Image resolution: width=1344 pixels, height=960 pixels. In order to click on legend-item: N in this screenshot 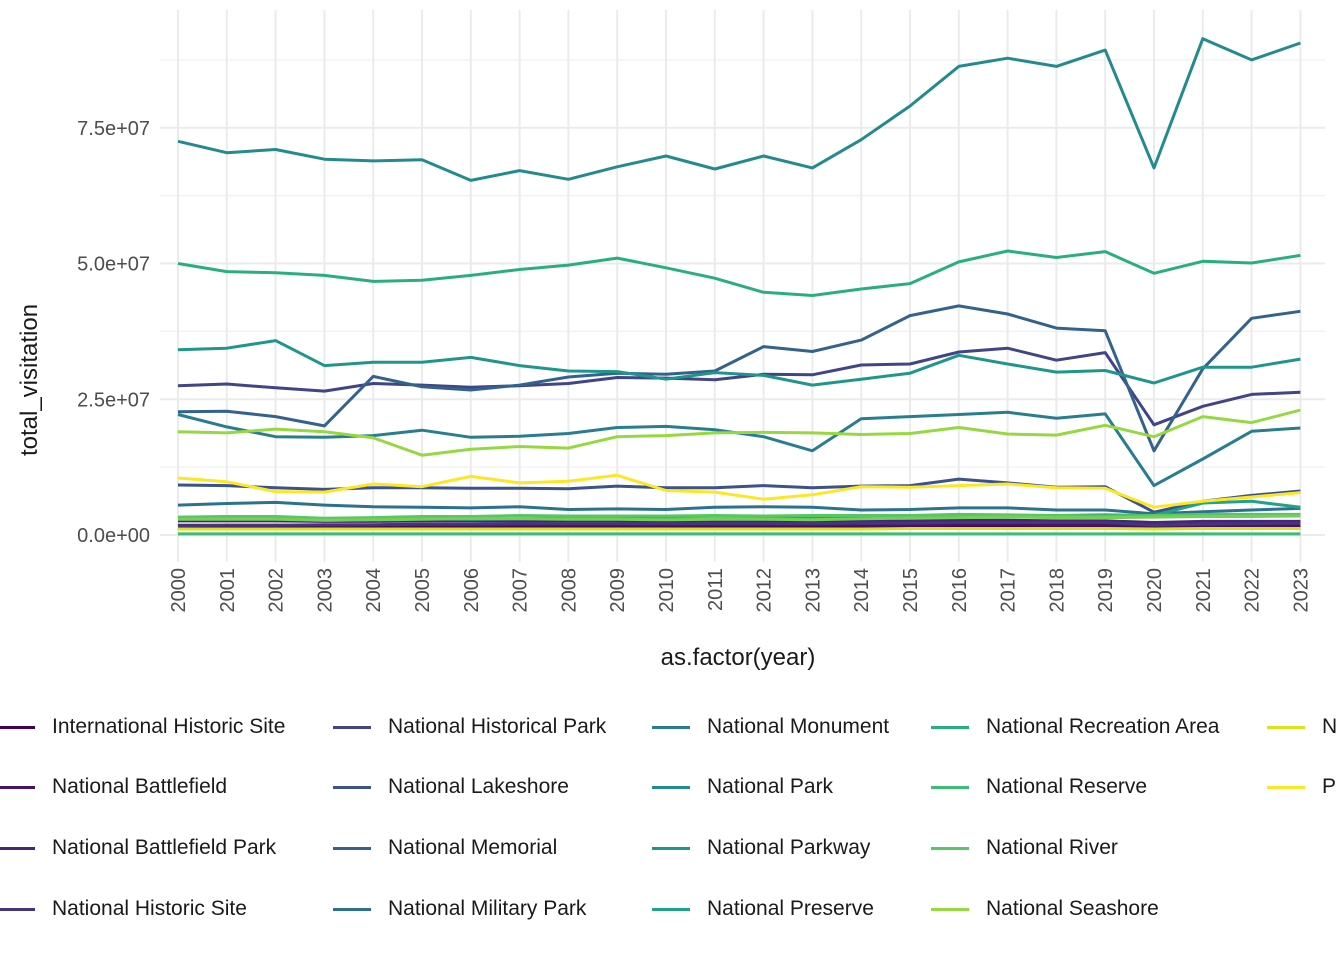, I will do `click(1302, 727)`.